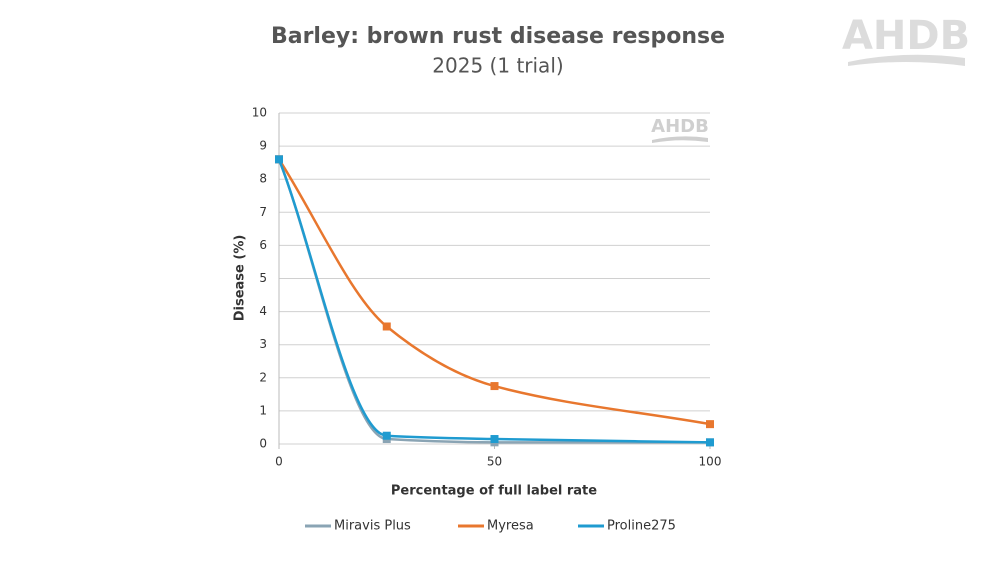  Describe the element at coordinates (510, 526) in the screenshot. I see `legend-label: Myresa` at that location.